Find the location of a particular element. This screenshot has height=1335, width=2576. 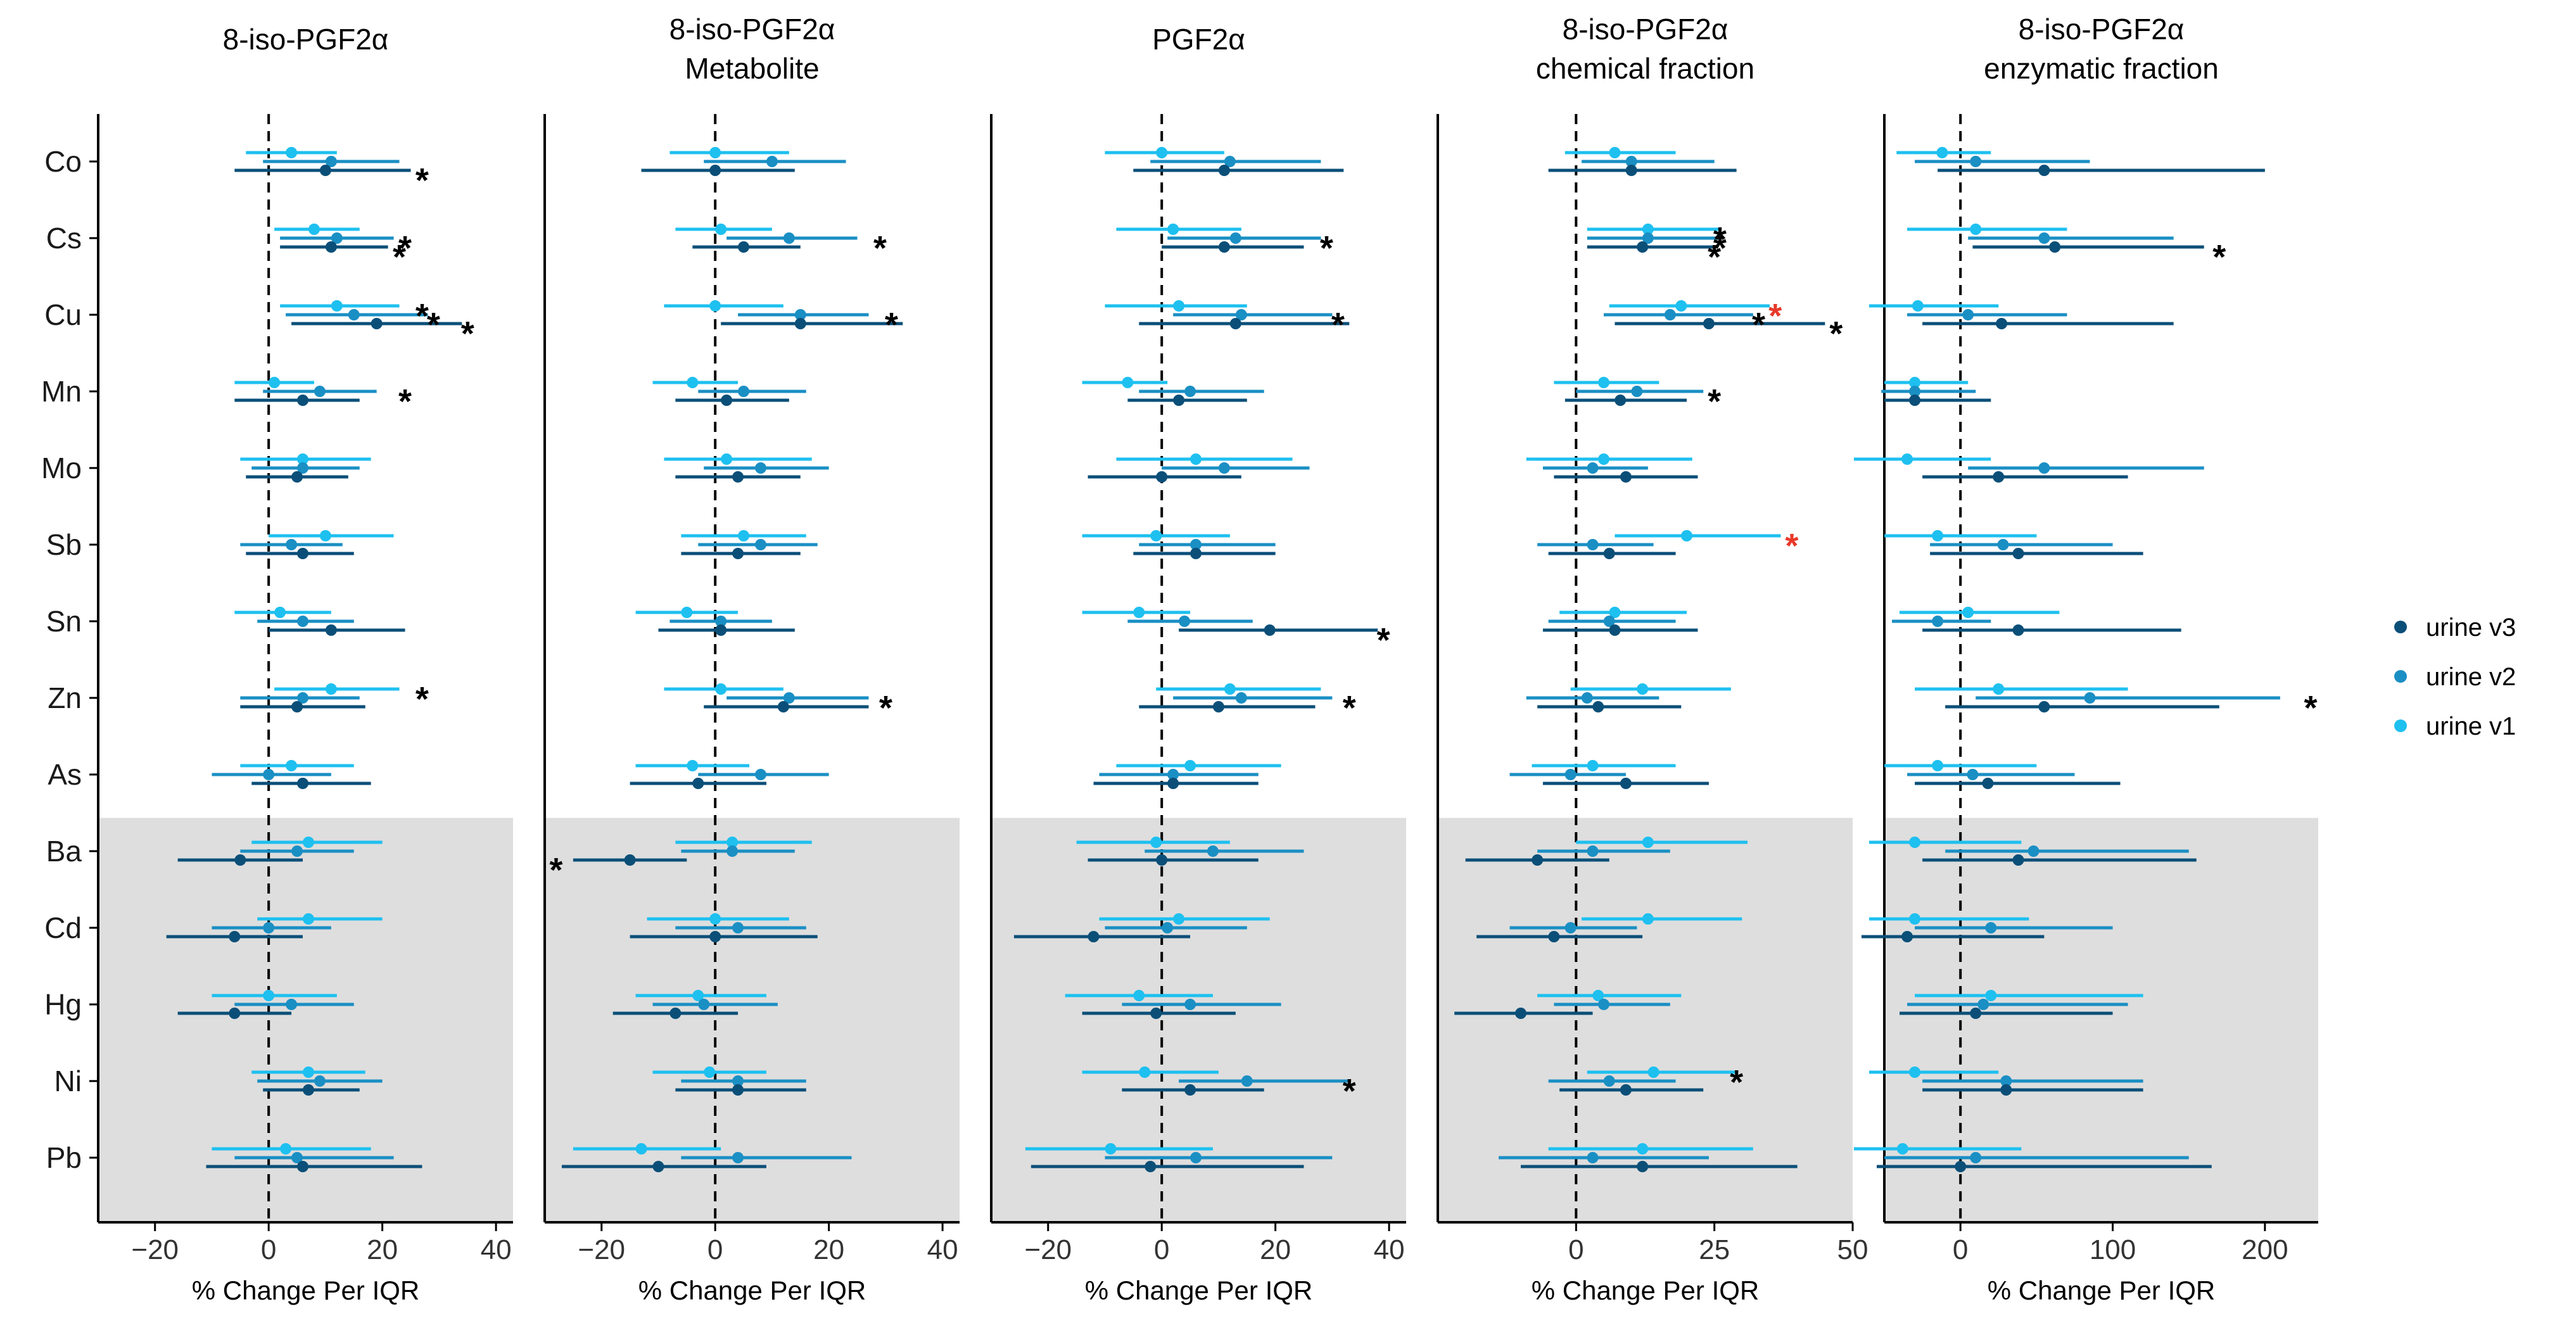

x-tick-label: 40 is located at coordinates (943, 1249).